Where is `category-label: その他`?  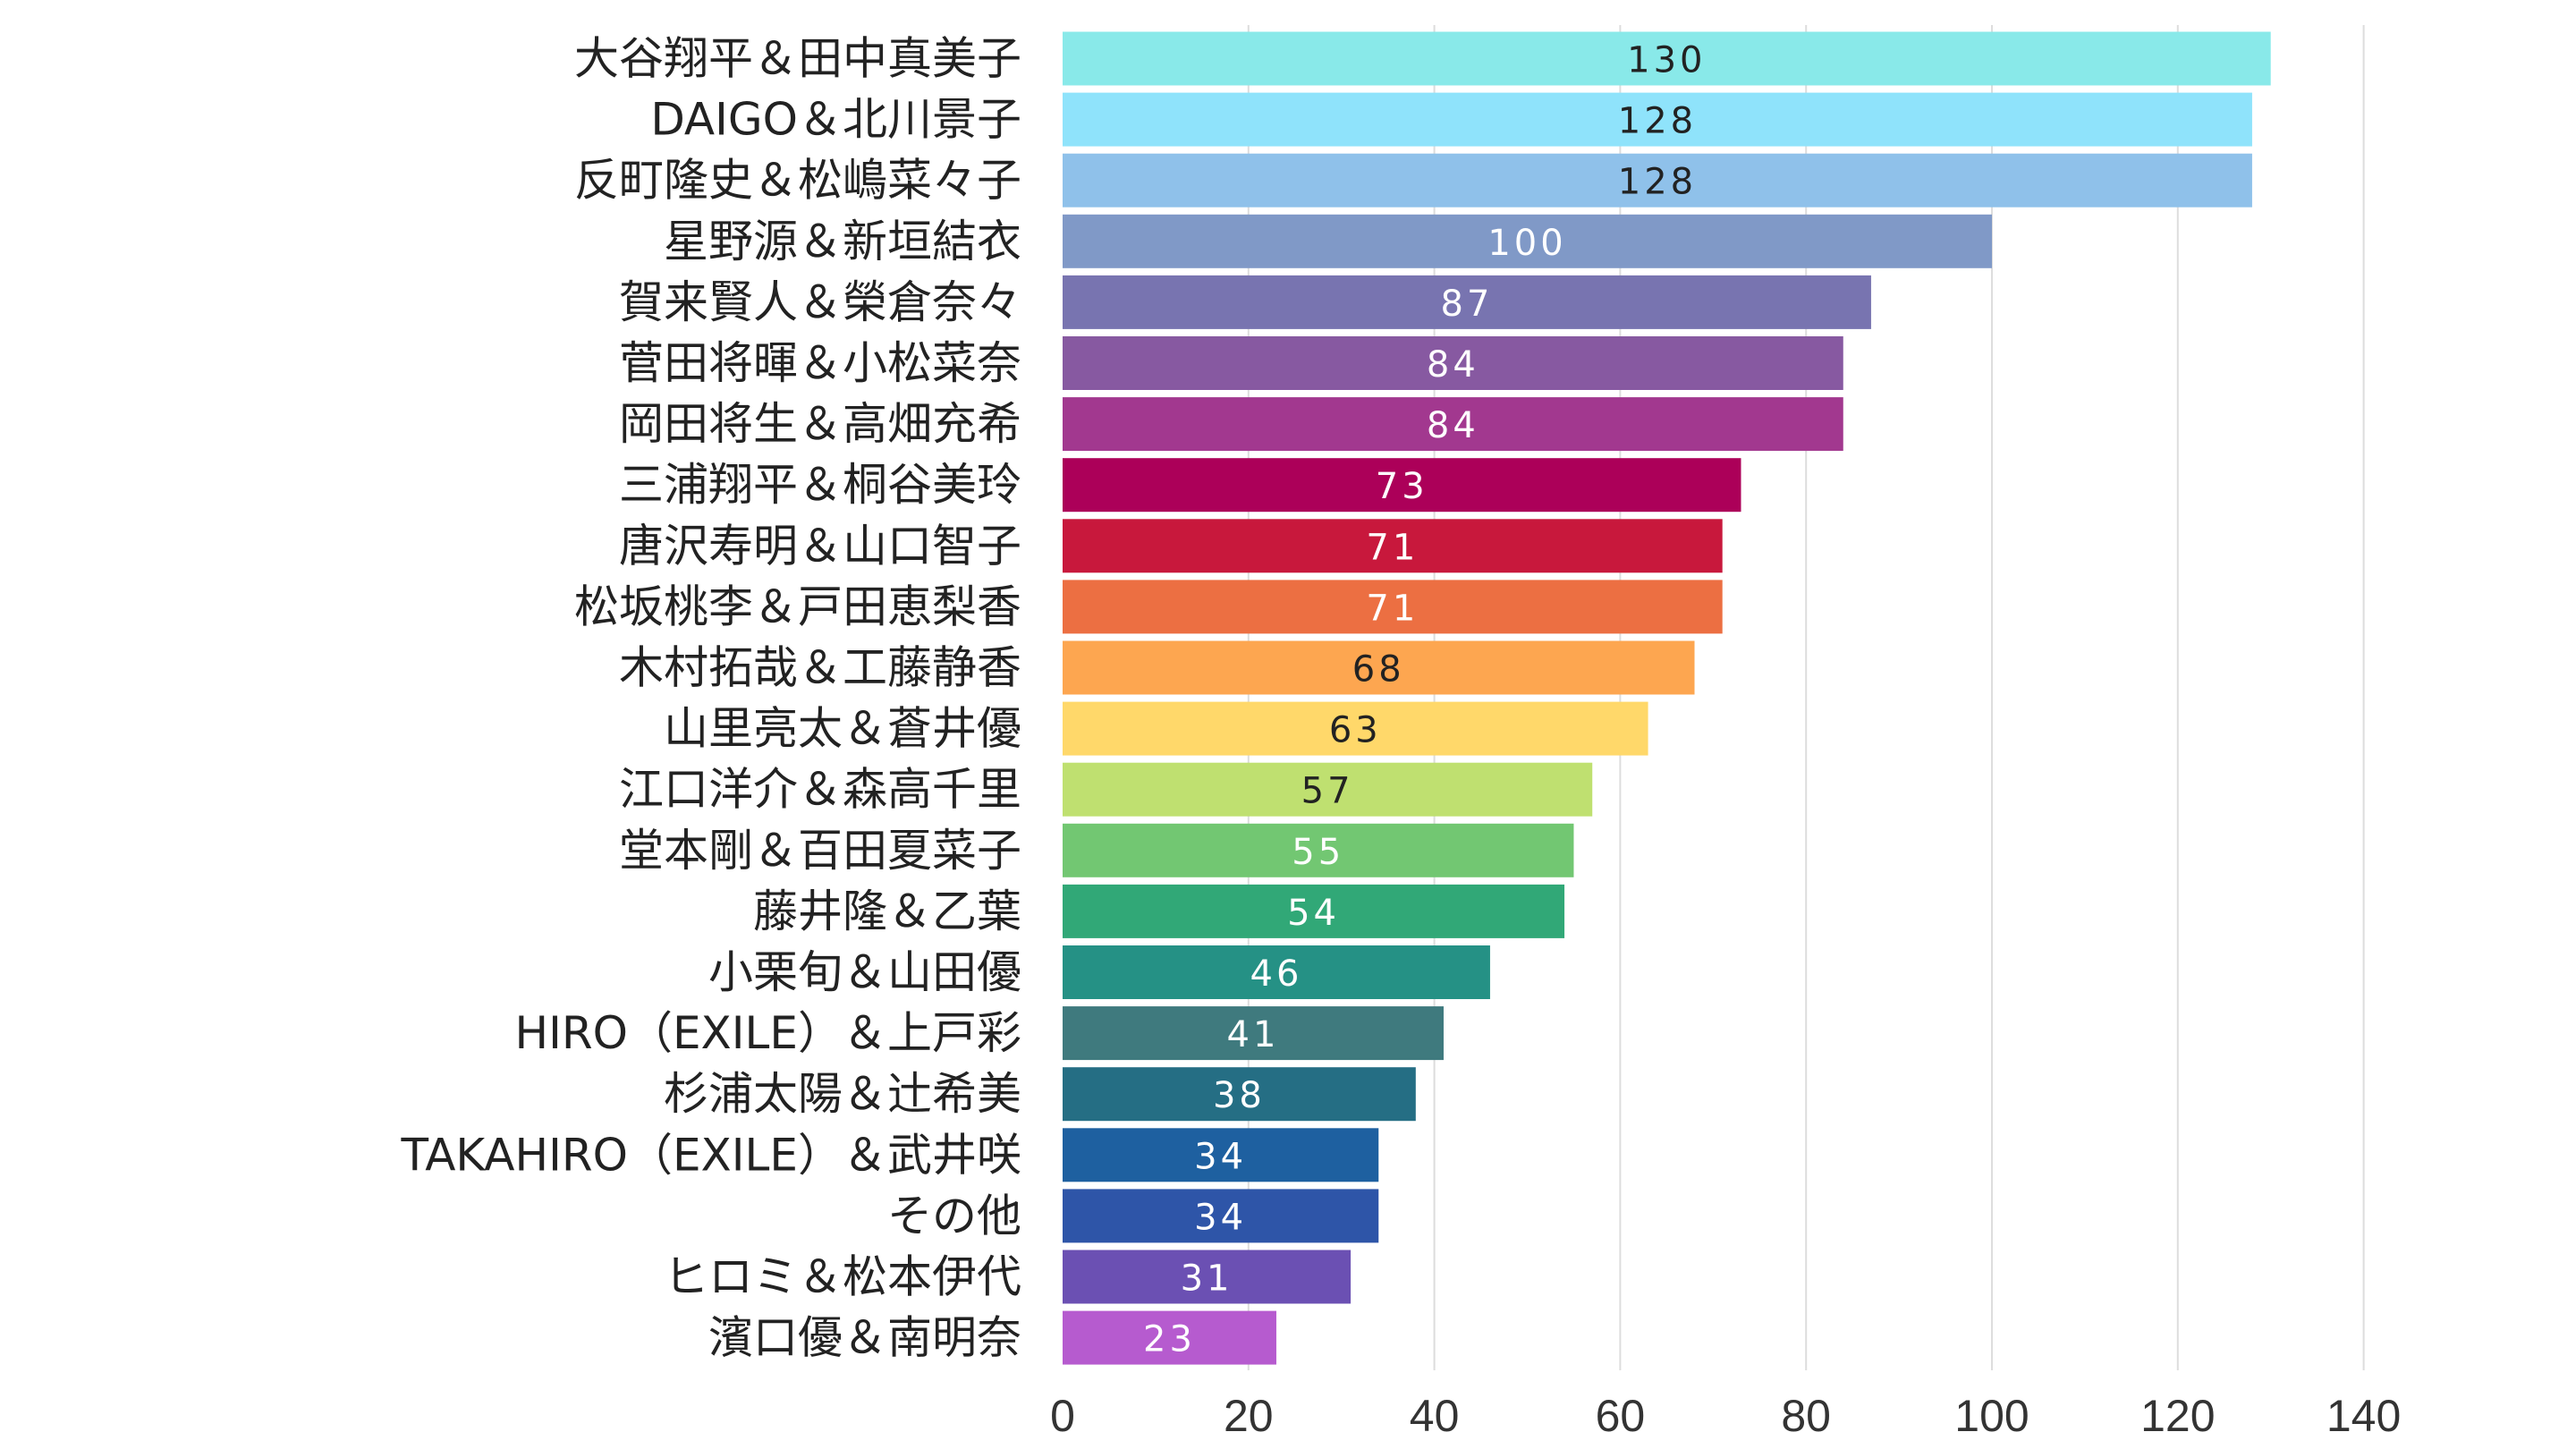 category-label: その他 is located at coordinates (954, 1215).